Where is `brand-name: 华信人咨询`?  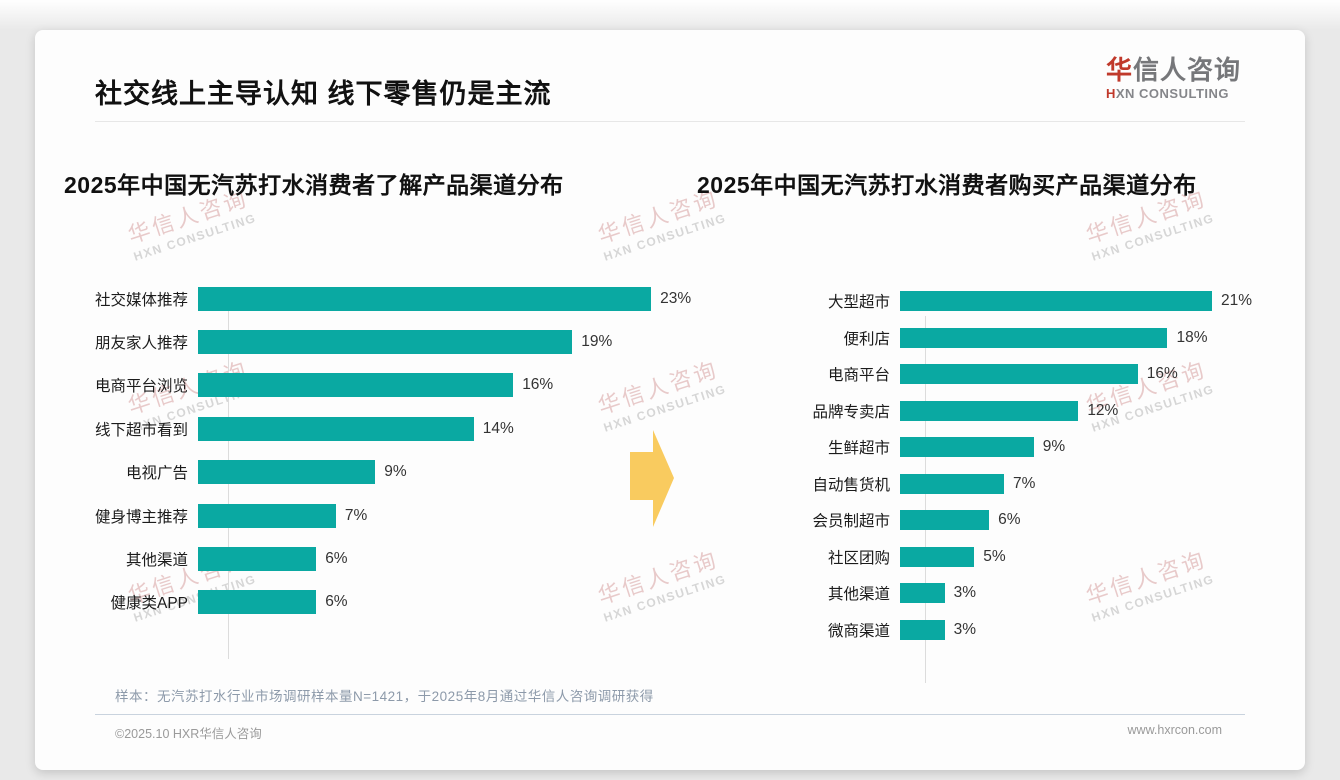
brand-name: 华信人咨询 is located at coordinates (1173, 70).